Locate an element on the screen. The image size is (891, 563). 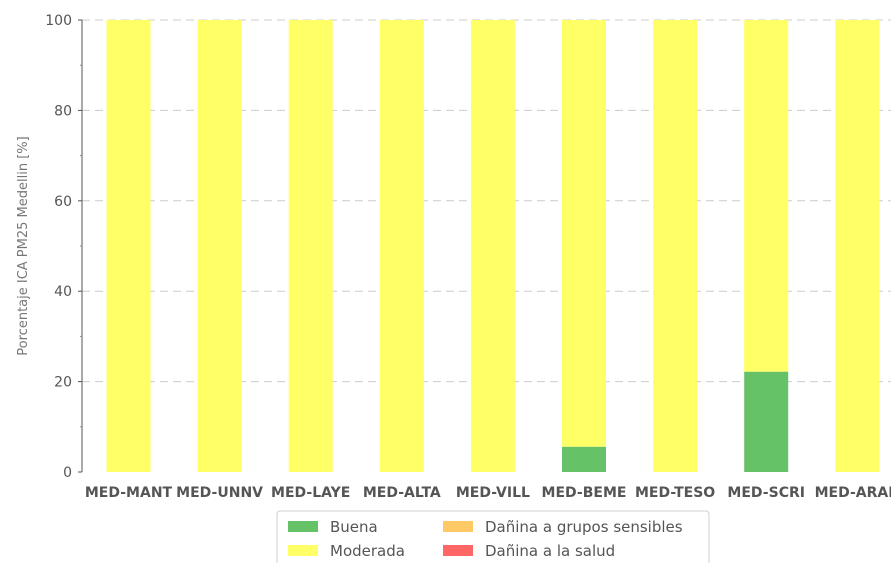
y-tick-label: 20 is located at coordinates (63, 383).